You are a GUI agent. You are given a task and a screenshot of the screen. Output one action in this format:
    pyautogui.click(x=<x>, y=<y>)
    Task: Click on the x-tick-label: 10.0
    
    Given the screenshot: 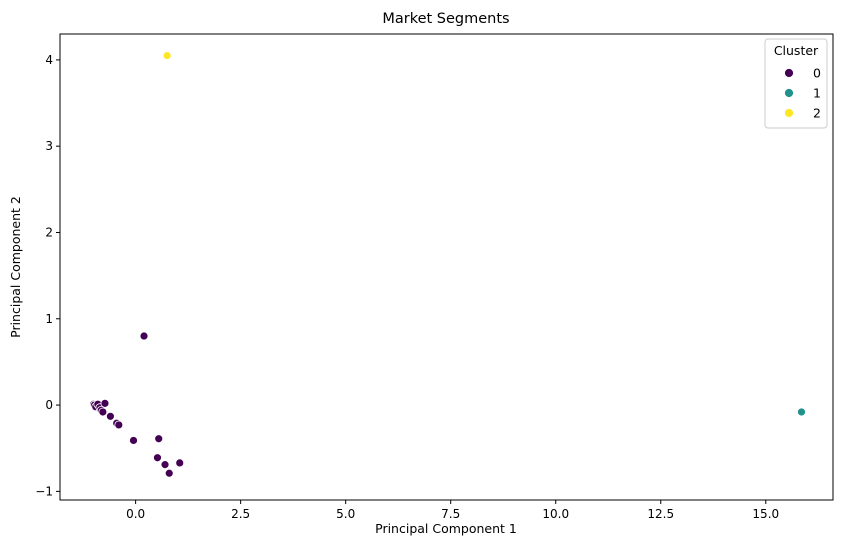 What is the action you would take?
    pyautogui.click(x=555, y=514)
    